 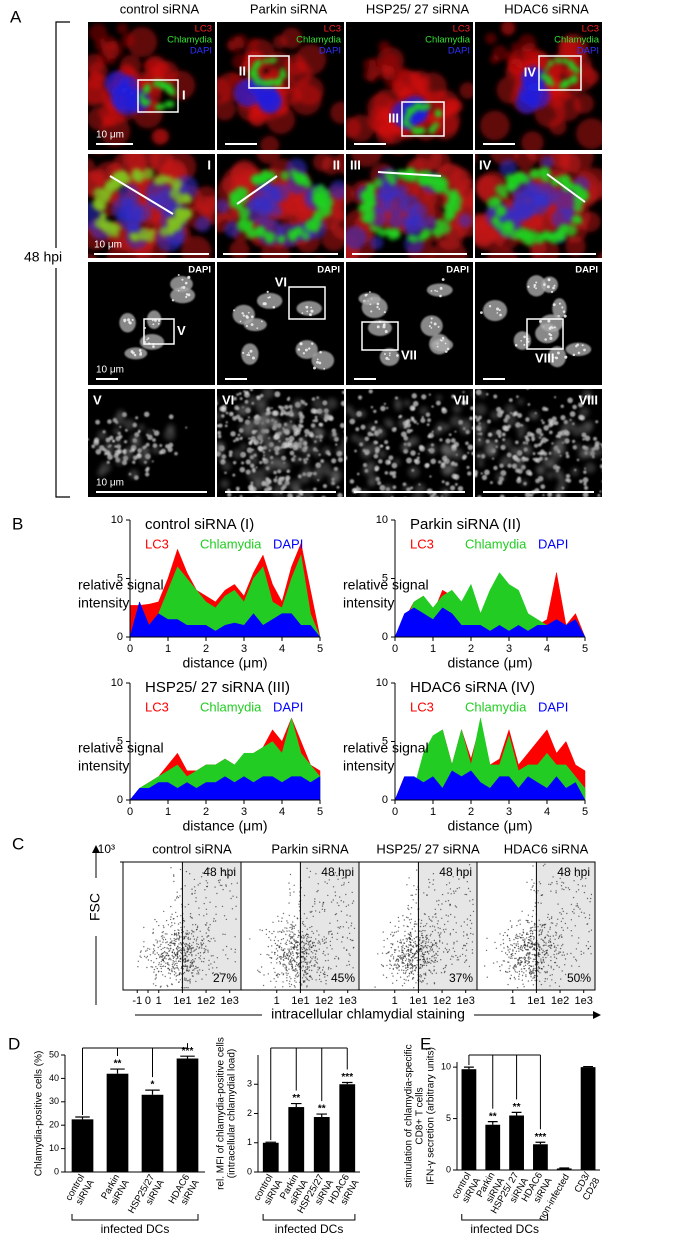 What do you see at coordinates (355, 164) in the screenshot?
I see `image-label: III` at bounding box center [355, 164].